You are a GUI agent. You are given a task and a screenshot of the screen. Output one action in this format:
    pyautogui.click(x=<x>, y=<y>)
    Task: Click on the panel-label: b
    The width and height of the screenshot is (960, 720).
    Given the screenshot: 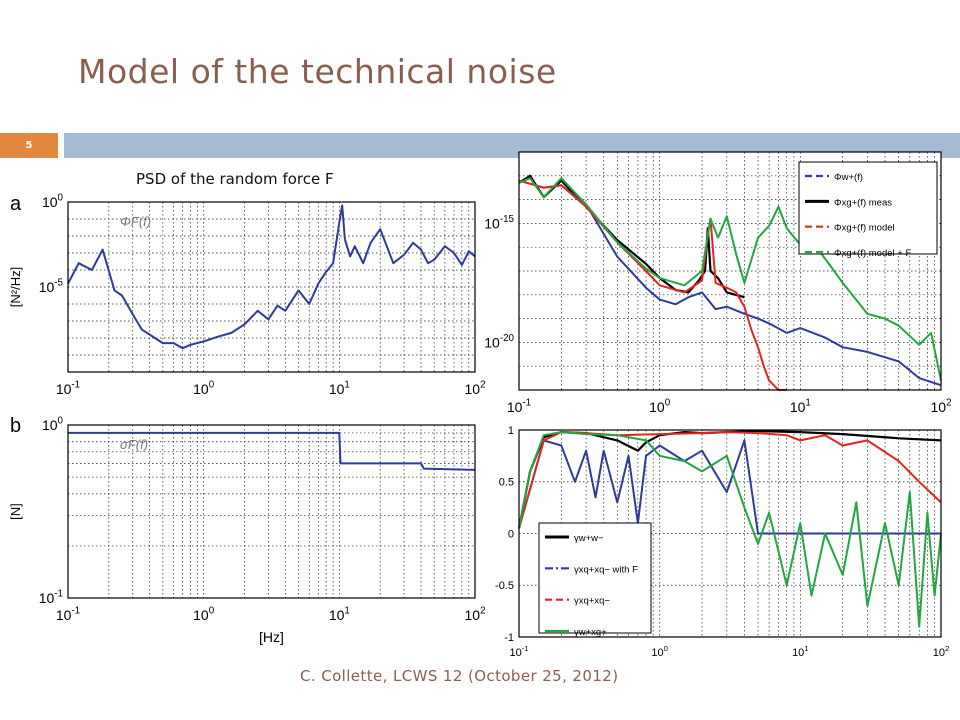 What is the action you would take?
    pyautogui.click(x=15, y=426)
    